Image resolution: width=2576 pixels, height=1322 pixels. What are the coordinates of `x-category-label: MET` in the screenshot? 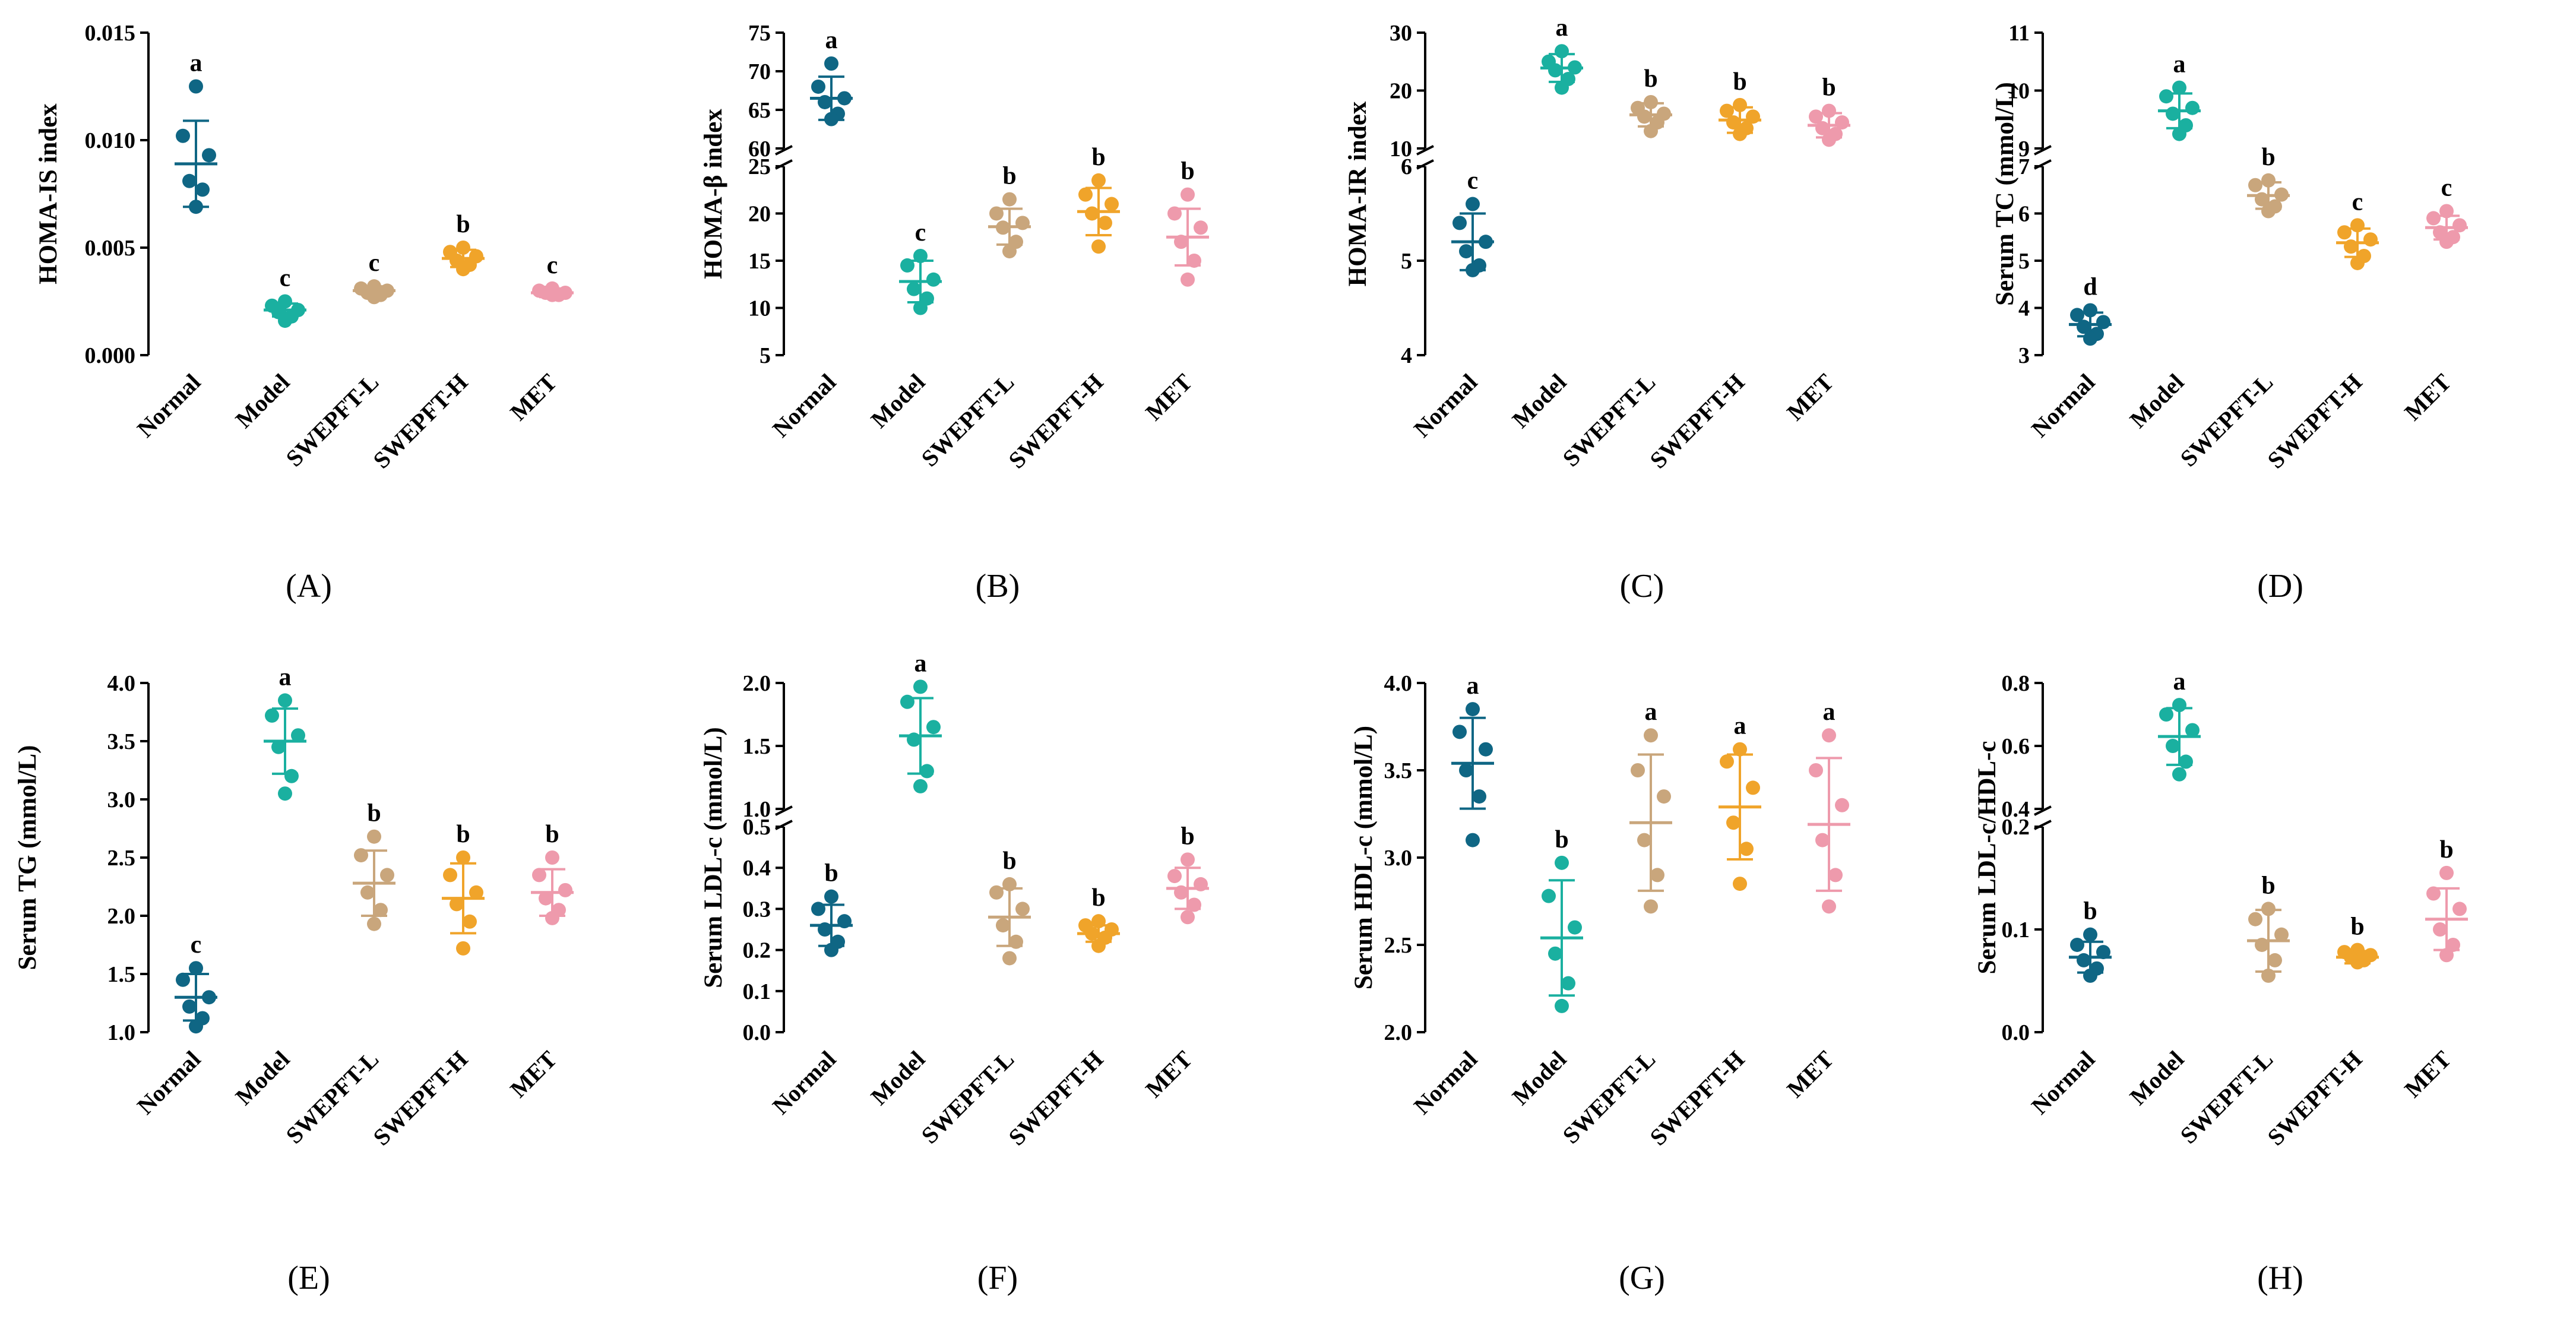 It's located at (1168, 1073).